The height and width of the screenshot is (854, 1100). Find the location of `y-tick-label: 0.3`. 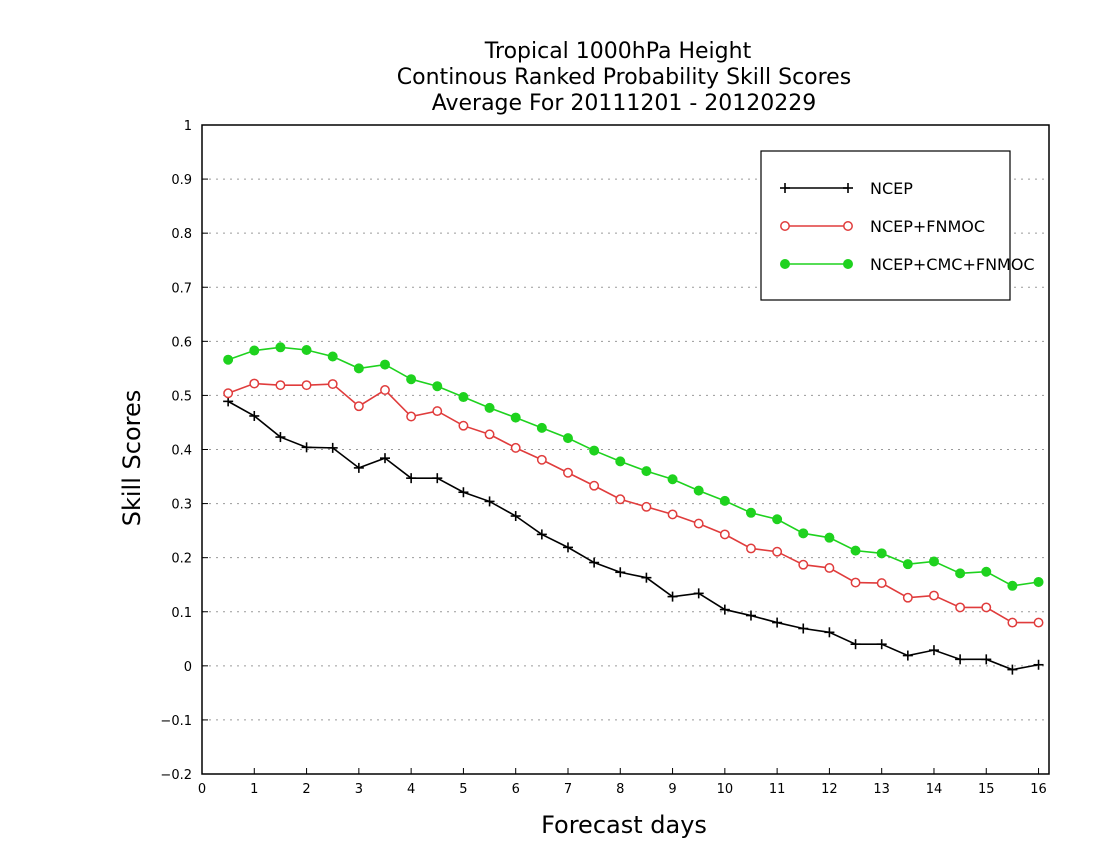

y-tick-label: 0.3 is located at coordinates (181, 505).